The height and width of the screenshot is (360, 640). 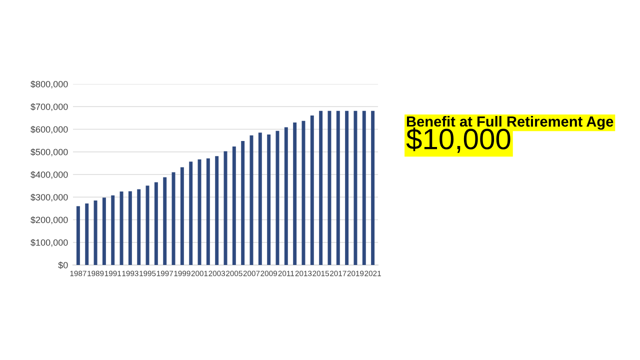 What do you see at coordinates (49, 130) in the screenshot?
I see `y-tick-label: $600,000` at bounding box center [49, 130].